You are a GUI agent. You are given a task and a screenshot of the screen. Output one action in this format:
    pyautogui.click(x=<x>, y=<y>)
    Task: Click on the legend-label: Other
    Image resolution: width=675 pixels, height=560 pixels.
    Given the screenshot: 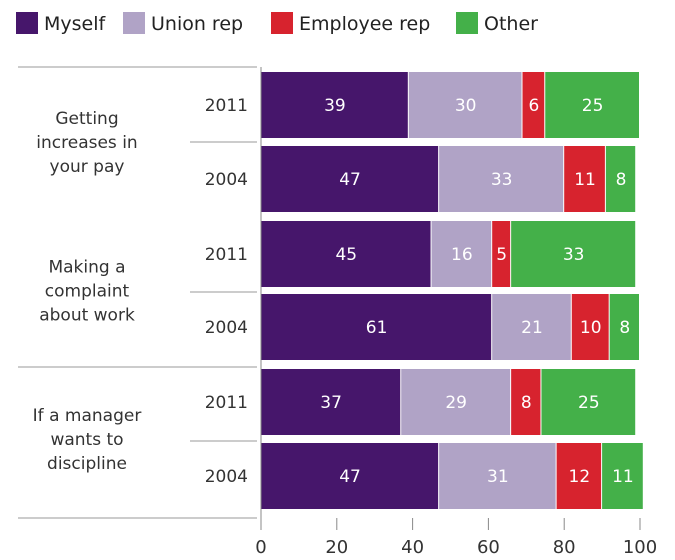 What is the action you would take?
    pyautogui.click(x=511, y=24)
    